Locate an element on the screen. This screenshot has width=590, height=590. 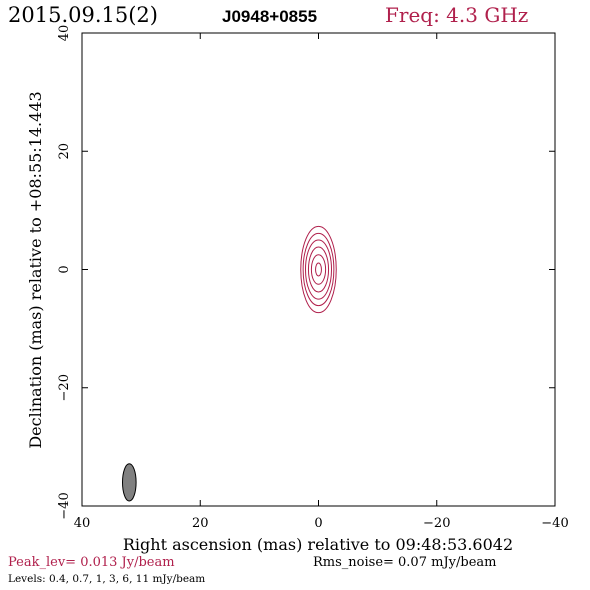
x-tick-label: 0 is located at coordinates (318, 523).